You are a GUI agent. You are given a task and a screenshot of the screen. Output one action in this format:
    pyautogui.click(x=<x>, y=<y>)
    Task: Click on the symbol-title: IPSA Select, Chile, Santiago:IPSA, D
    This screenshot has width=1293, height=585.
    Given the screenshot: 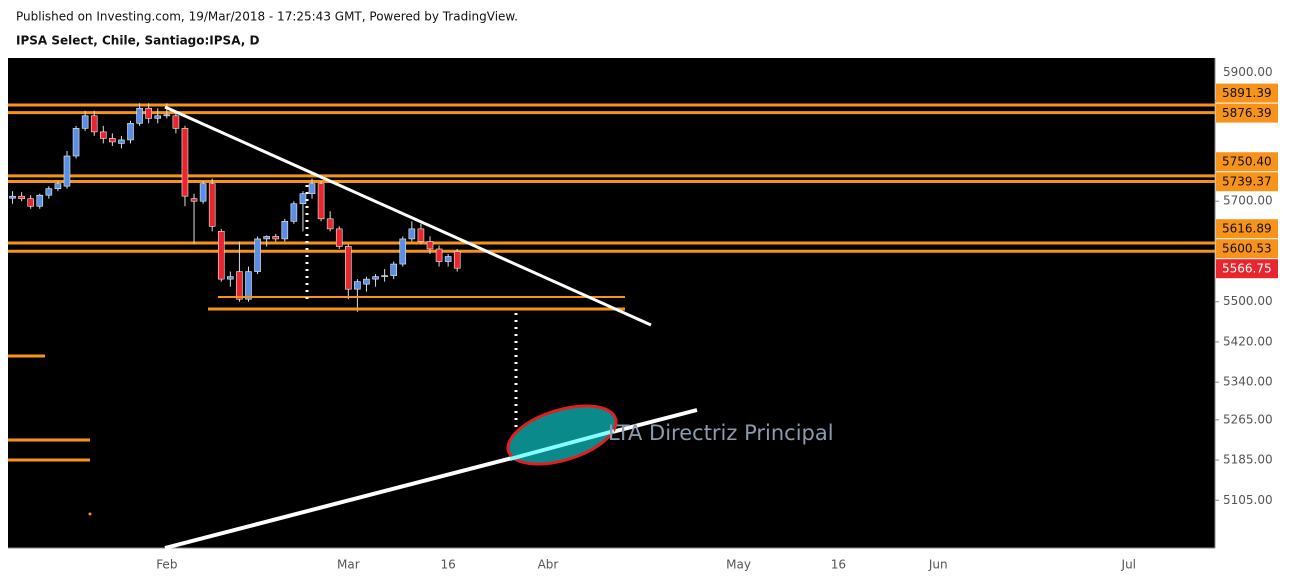 What is the action you would take?
    pyautogui.click(x=137, y=41)
    